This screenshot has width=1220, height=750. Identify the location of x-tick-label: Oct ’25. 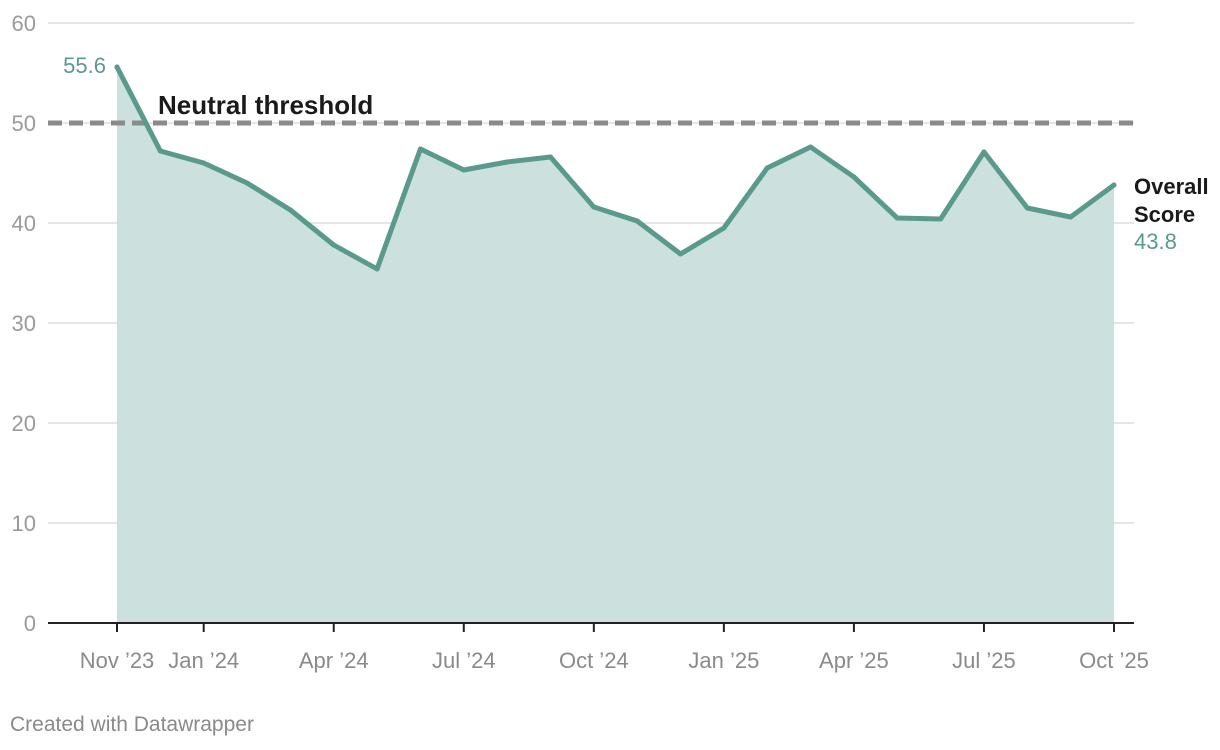
(1114, 660).